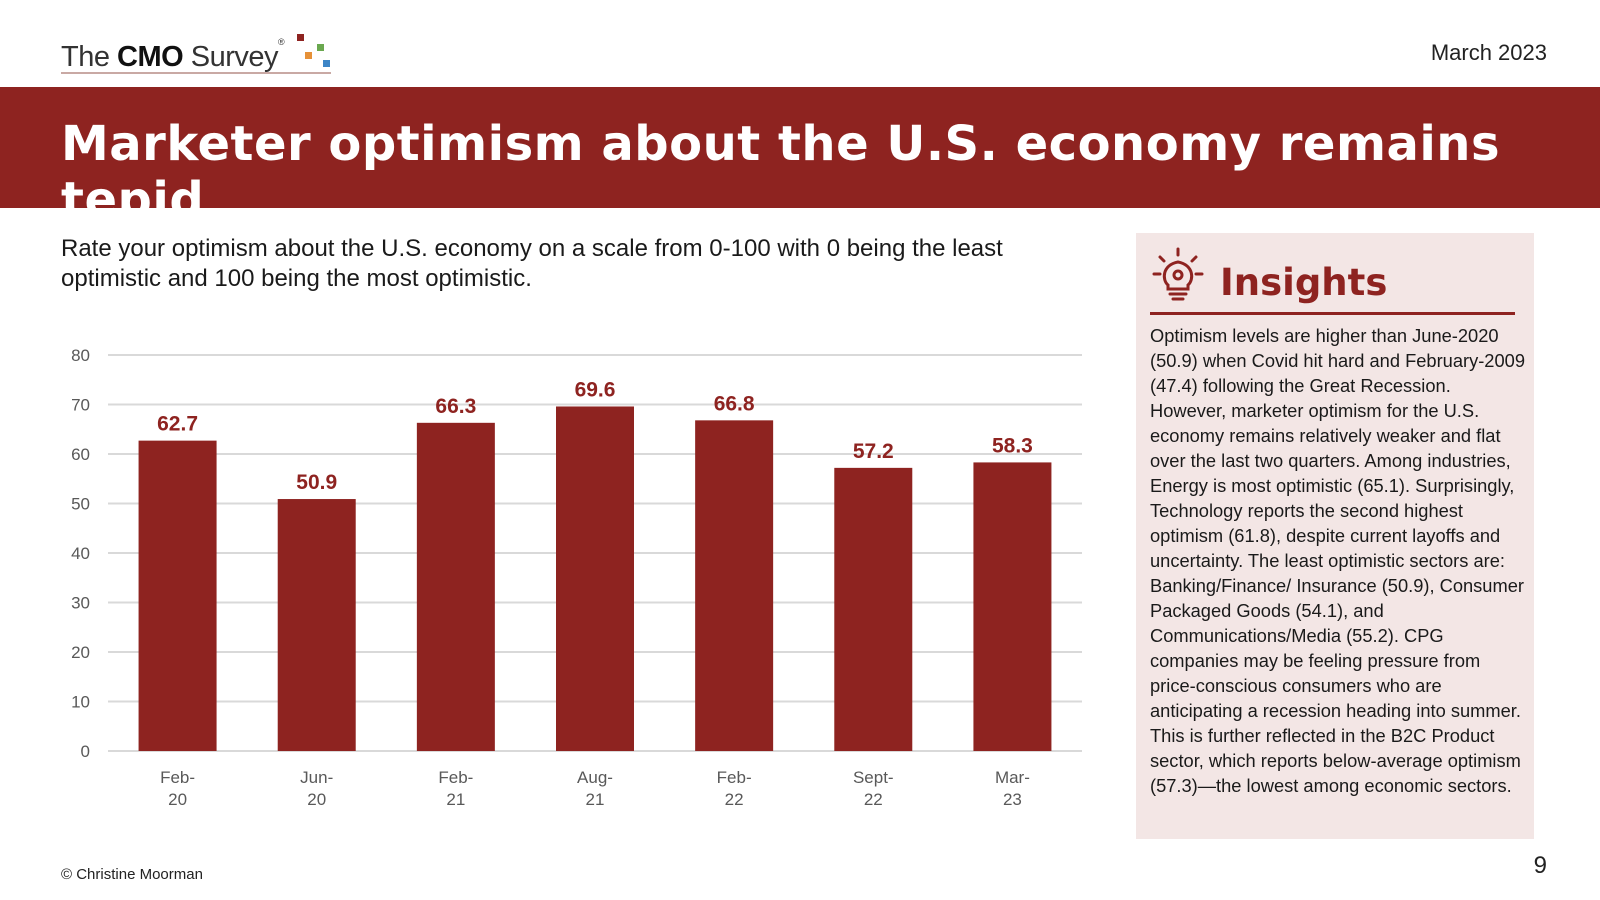 The width and height of the screenshot is (1600, 900). Describe the element at coordinates (80, 603) in the screenshot. I see `y-tick-label: 30` at that location.